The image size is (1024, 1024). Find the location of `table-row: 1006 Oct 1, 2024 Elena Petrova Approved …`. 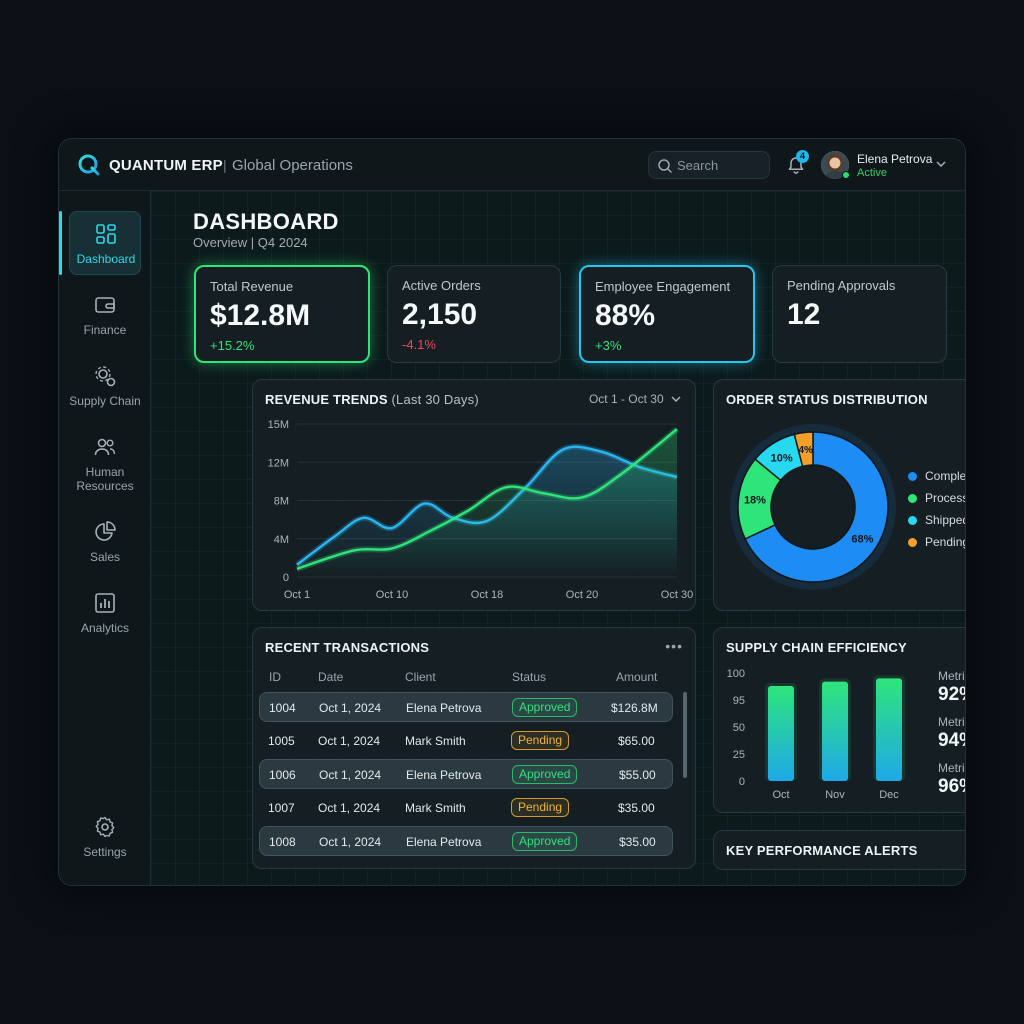

table-row: 1006 Oct 1, 2024 Elena Petrova Approved … is located at coordinates (466, 774).